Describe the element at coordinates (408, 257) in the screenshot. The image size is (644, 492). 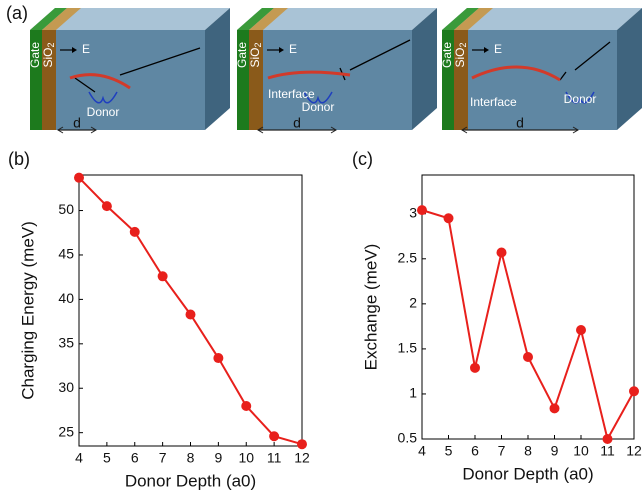
I see `y-tick-label: 2.5` at that location.